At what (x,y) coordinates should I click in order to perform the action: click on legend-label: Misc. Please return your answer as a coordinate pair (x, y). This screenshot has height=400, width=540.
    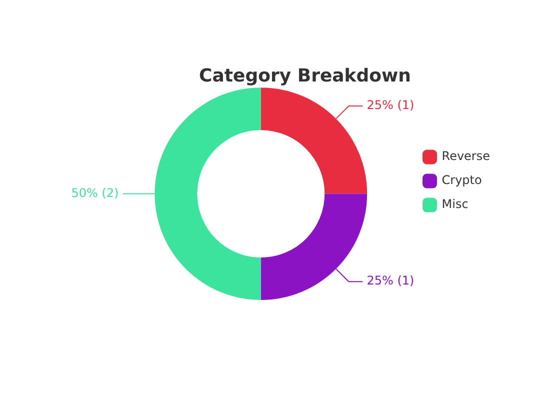
    Looking at the image, I should click on (455, 204).